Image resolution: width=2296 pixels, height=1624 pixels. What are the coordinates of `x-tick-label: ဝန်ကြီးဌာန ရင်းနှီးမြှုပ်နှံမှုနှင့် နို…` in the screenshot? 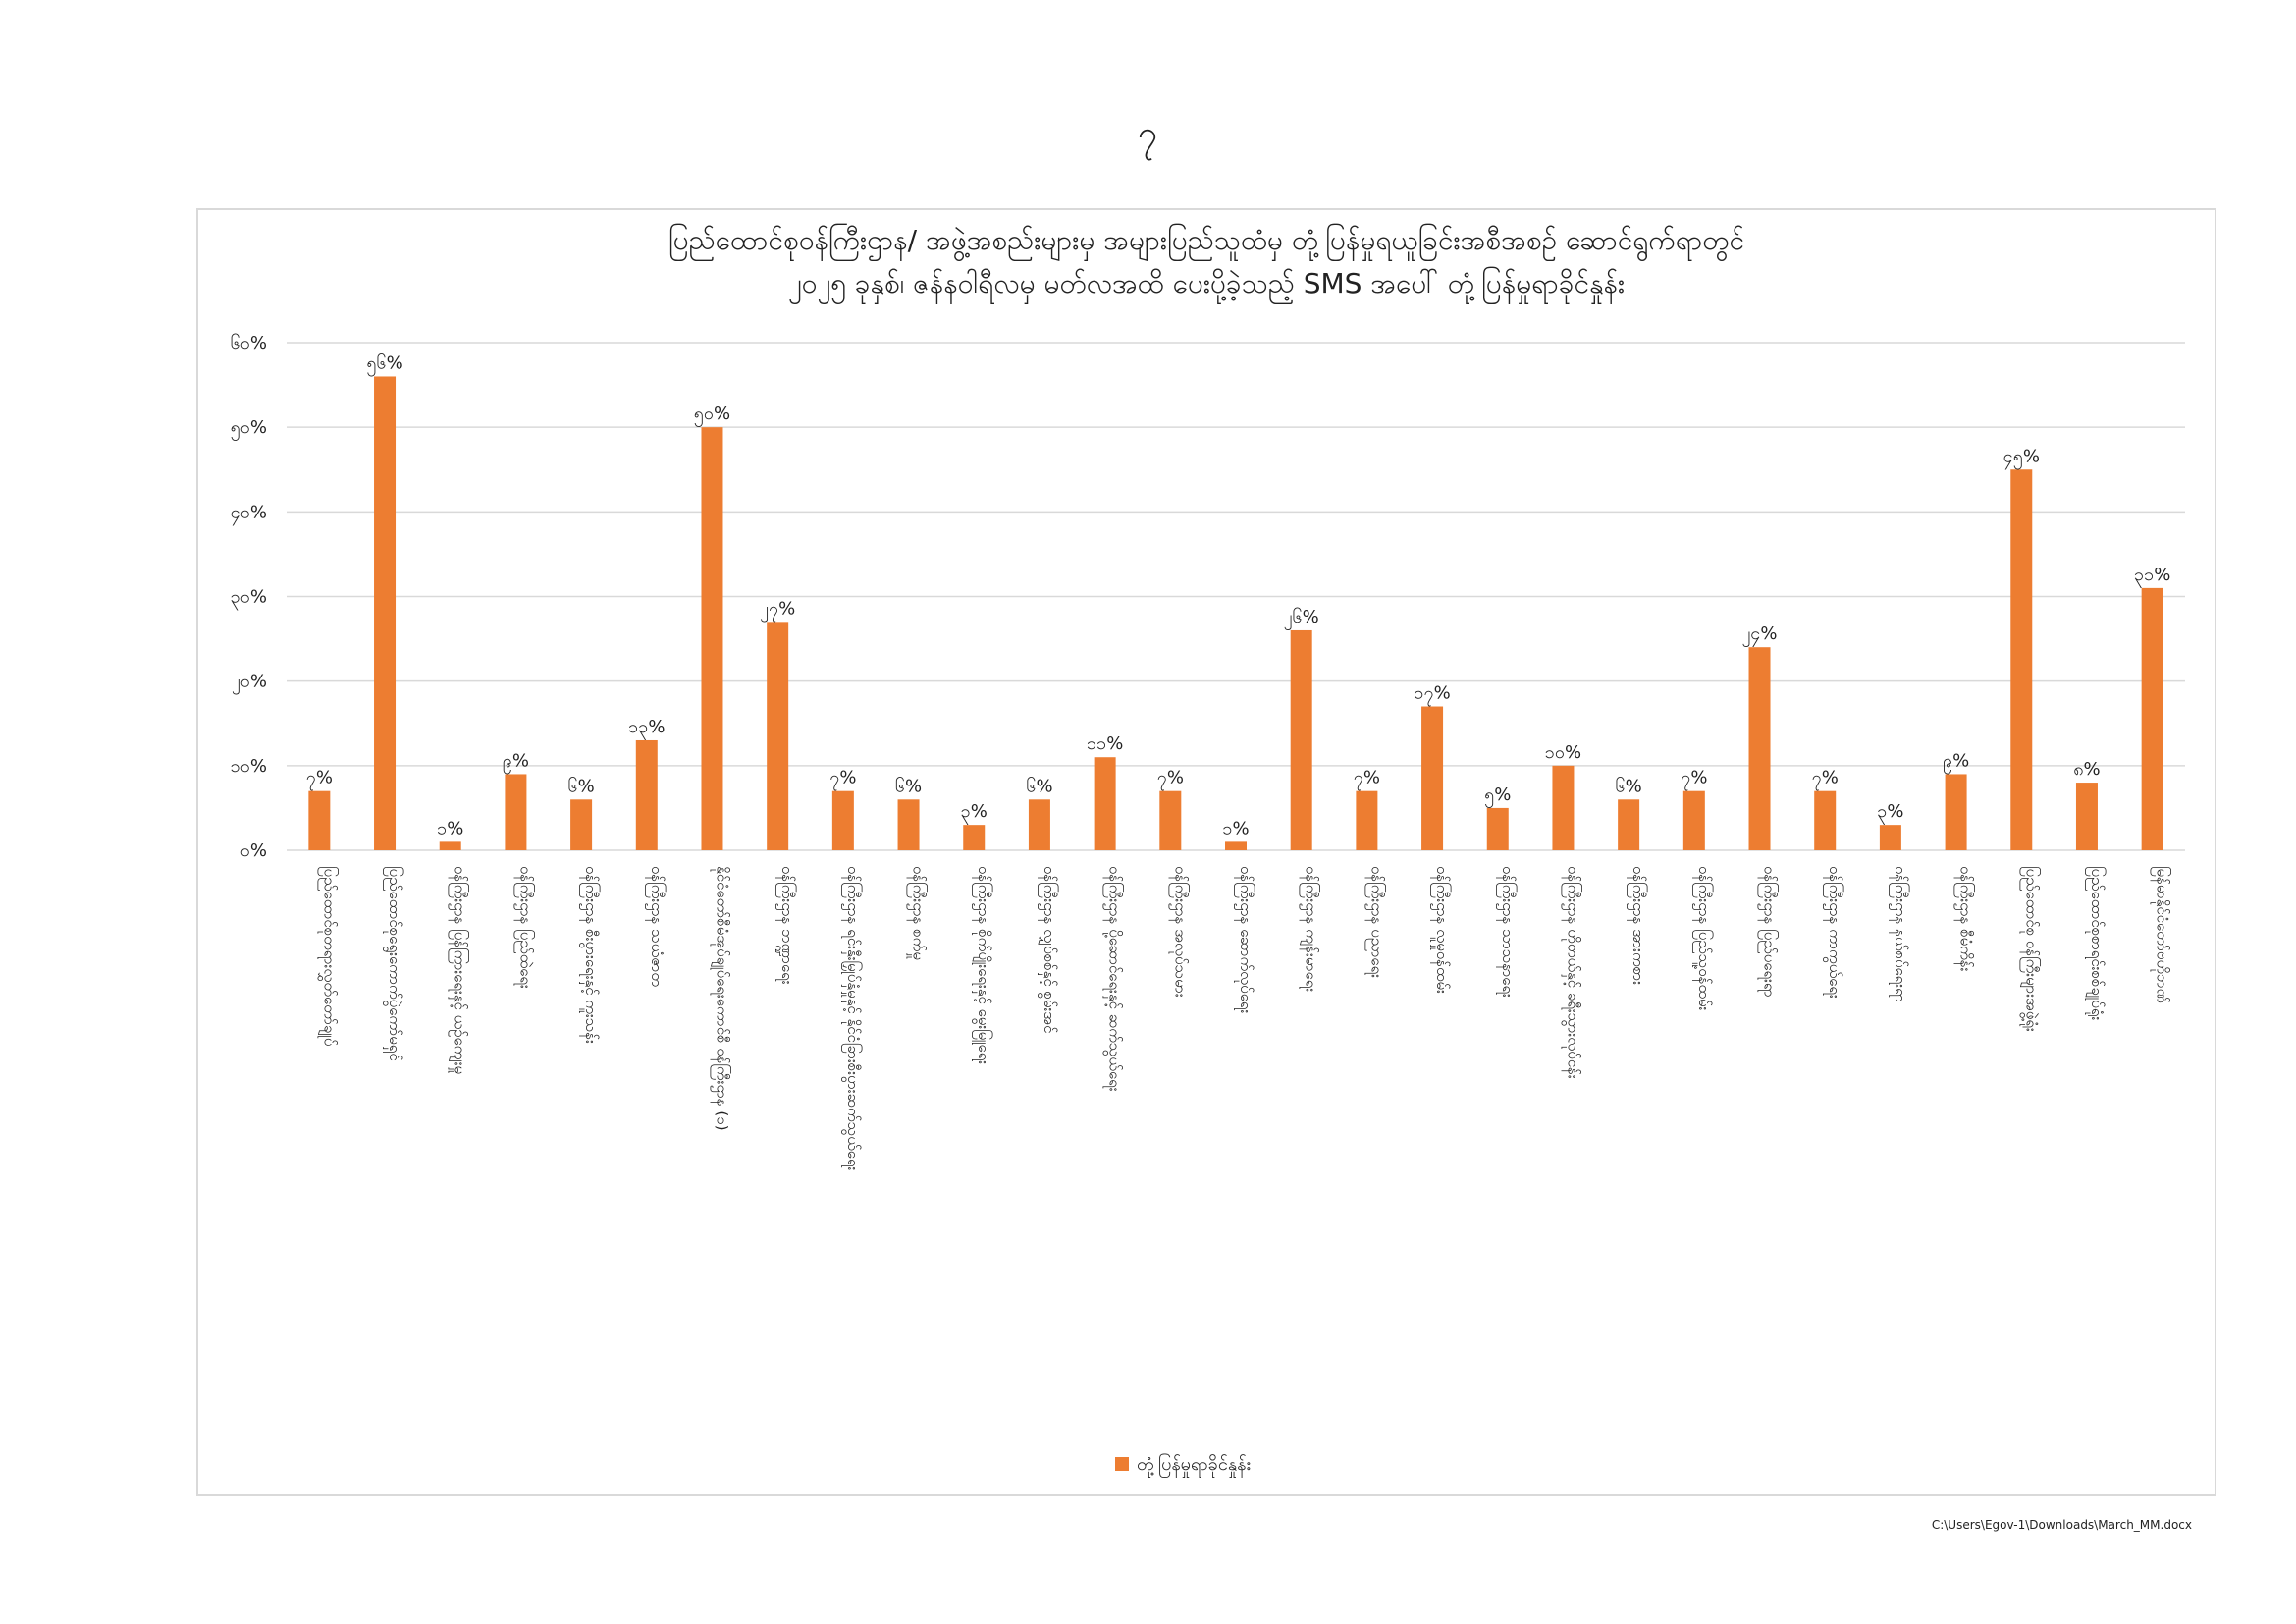 It's located at (852, 1018).